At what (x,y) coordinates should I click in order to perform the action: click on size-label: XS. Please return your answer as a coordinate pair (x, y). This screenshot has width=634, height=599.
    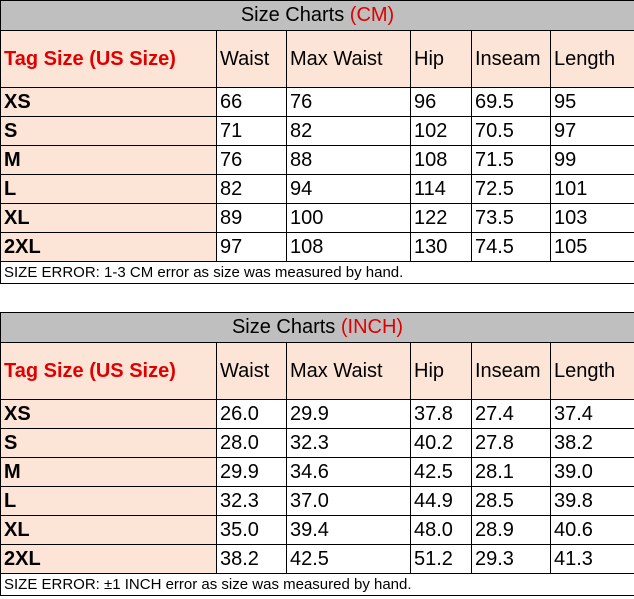
    Looking at the image, I should click on (108, 102).